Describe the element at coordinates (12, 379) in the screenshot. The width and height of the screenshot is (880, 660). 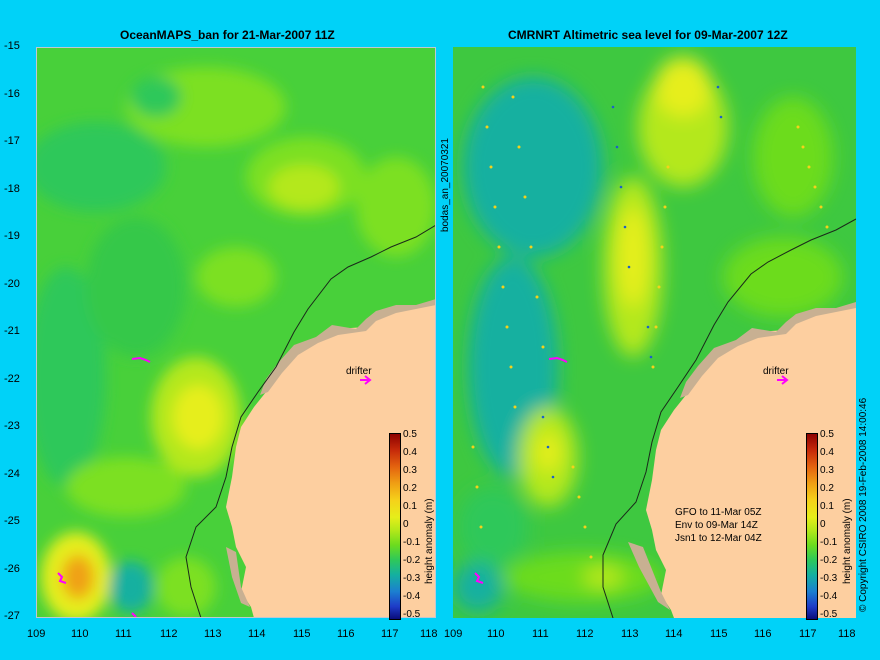
I see `y-tick: -22` at that location.